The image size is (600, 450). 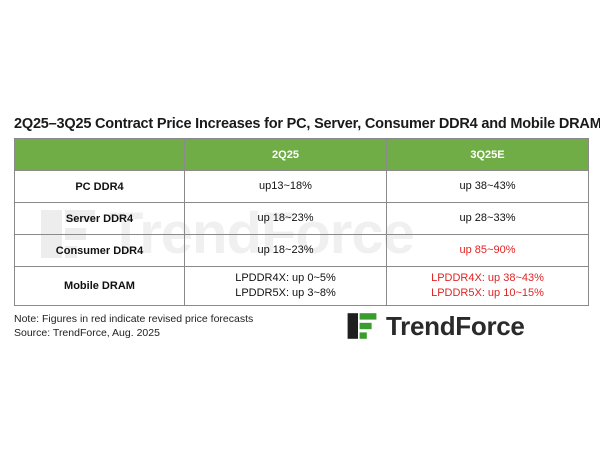 What do you see at coordinates (99, 218) in the screenshot?
I see `row-label: Server DDR4` at bounding box center [99, 218].